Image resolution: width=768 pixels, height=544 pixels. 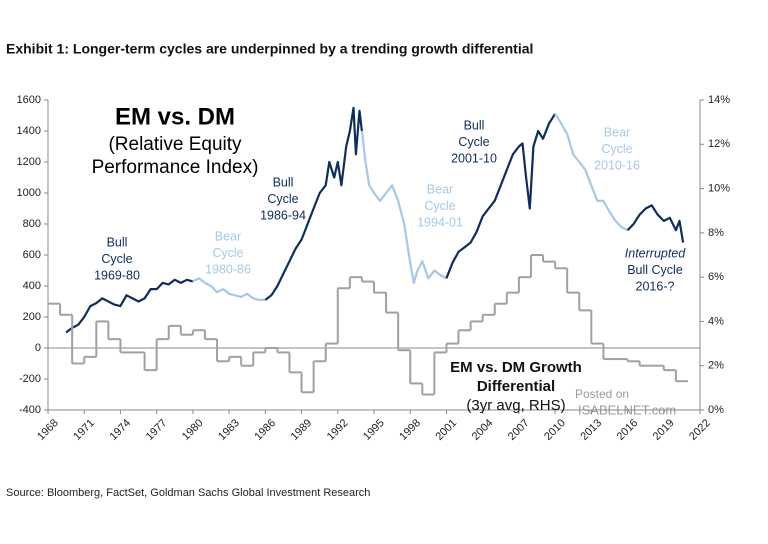 What do you see at coordinates (374, 430) in the screenshot?
I see `x-tick-label: 1995` at bounding box center [374, 430].